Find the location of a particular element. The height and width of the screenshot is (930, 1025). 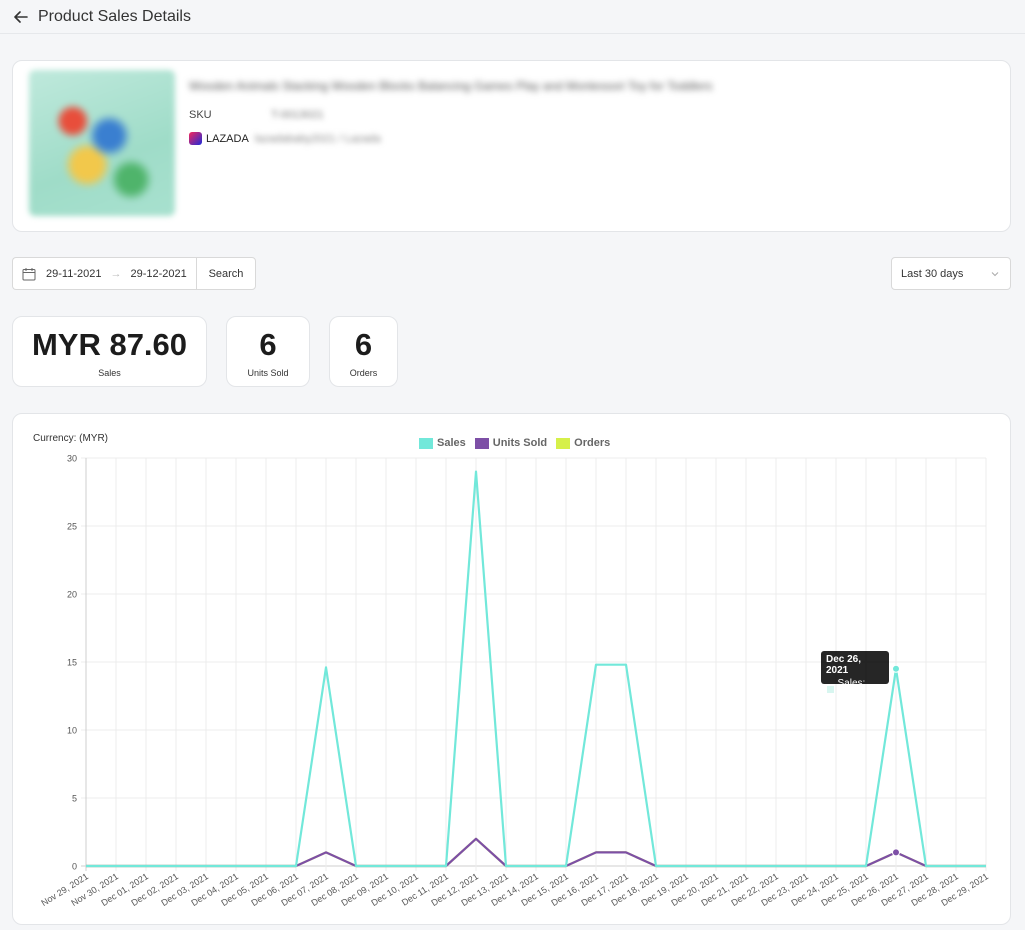

y-tick-label: 25 is located at coordinates (72, 527).